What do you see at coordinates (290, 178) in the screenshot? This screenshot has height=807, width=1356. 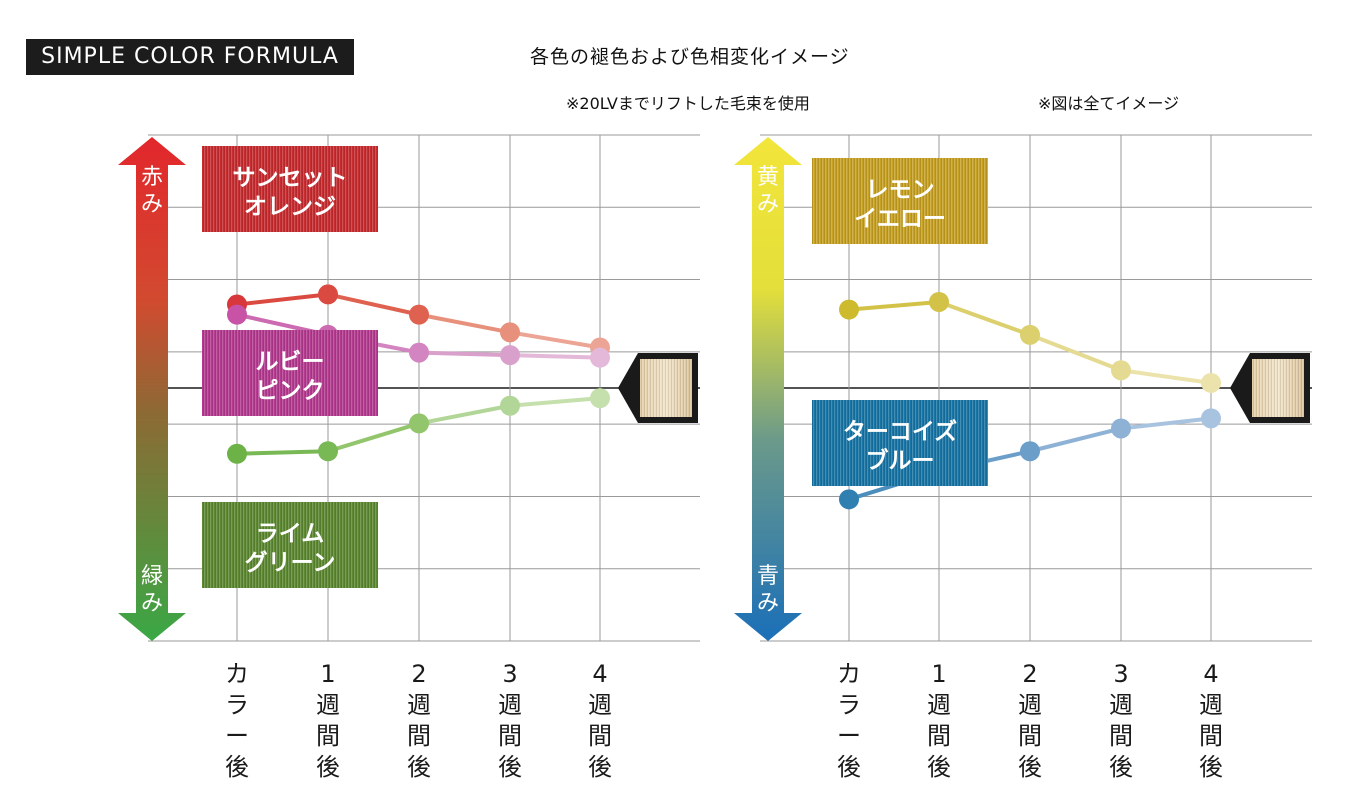 I see `series-label: サンセット` at bounding box center [290, 178].